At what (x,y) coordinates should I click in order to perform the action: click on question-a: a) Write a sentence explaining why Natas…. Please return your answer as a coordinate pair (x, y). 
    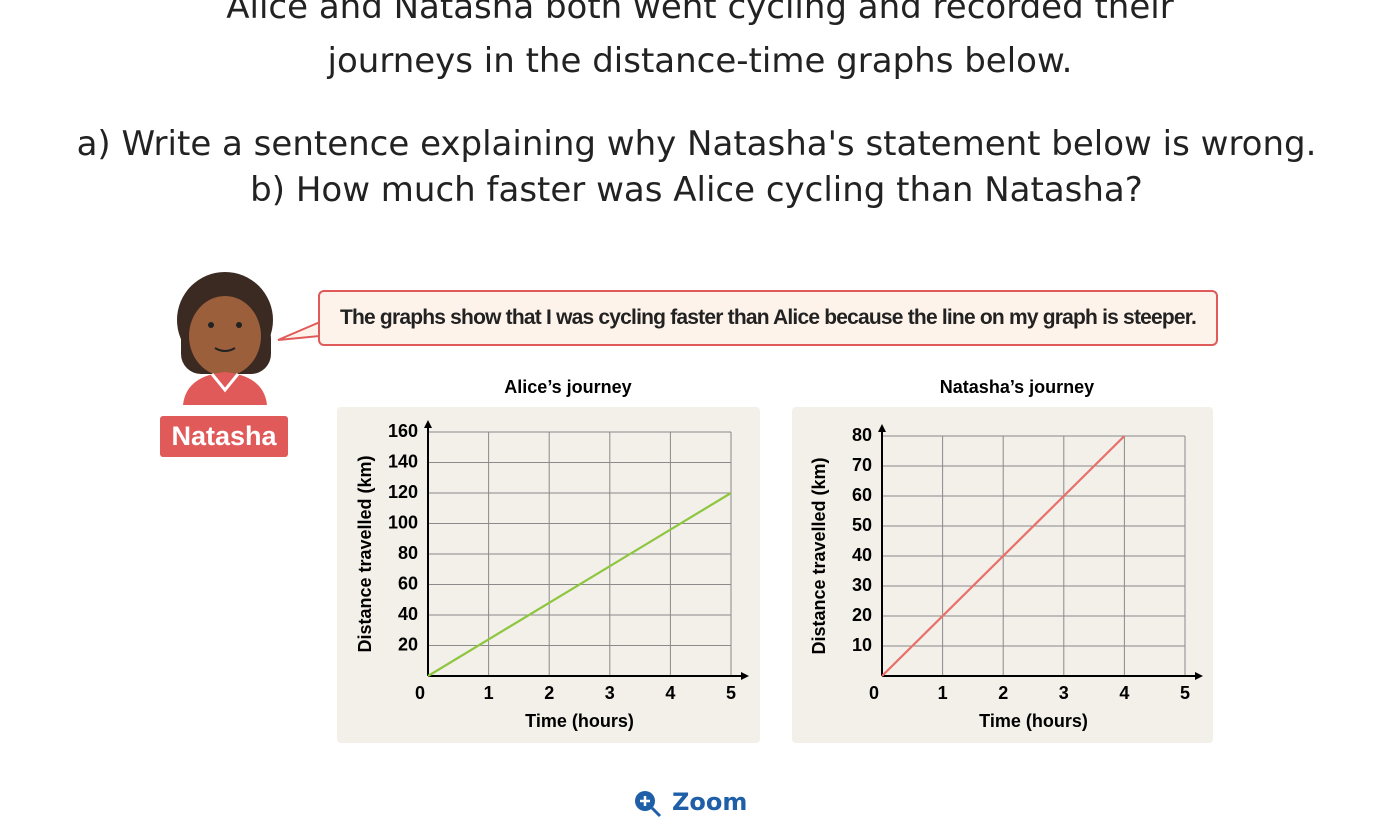
    Looking at the image, I should click on (696, 144).